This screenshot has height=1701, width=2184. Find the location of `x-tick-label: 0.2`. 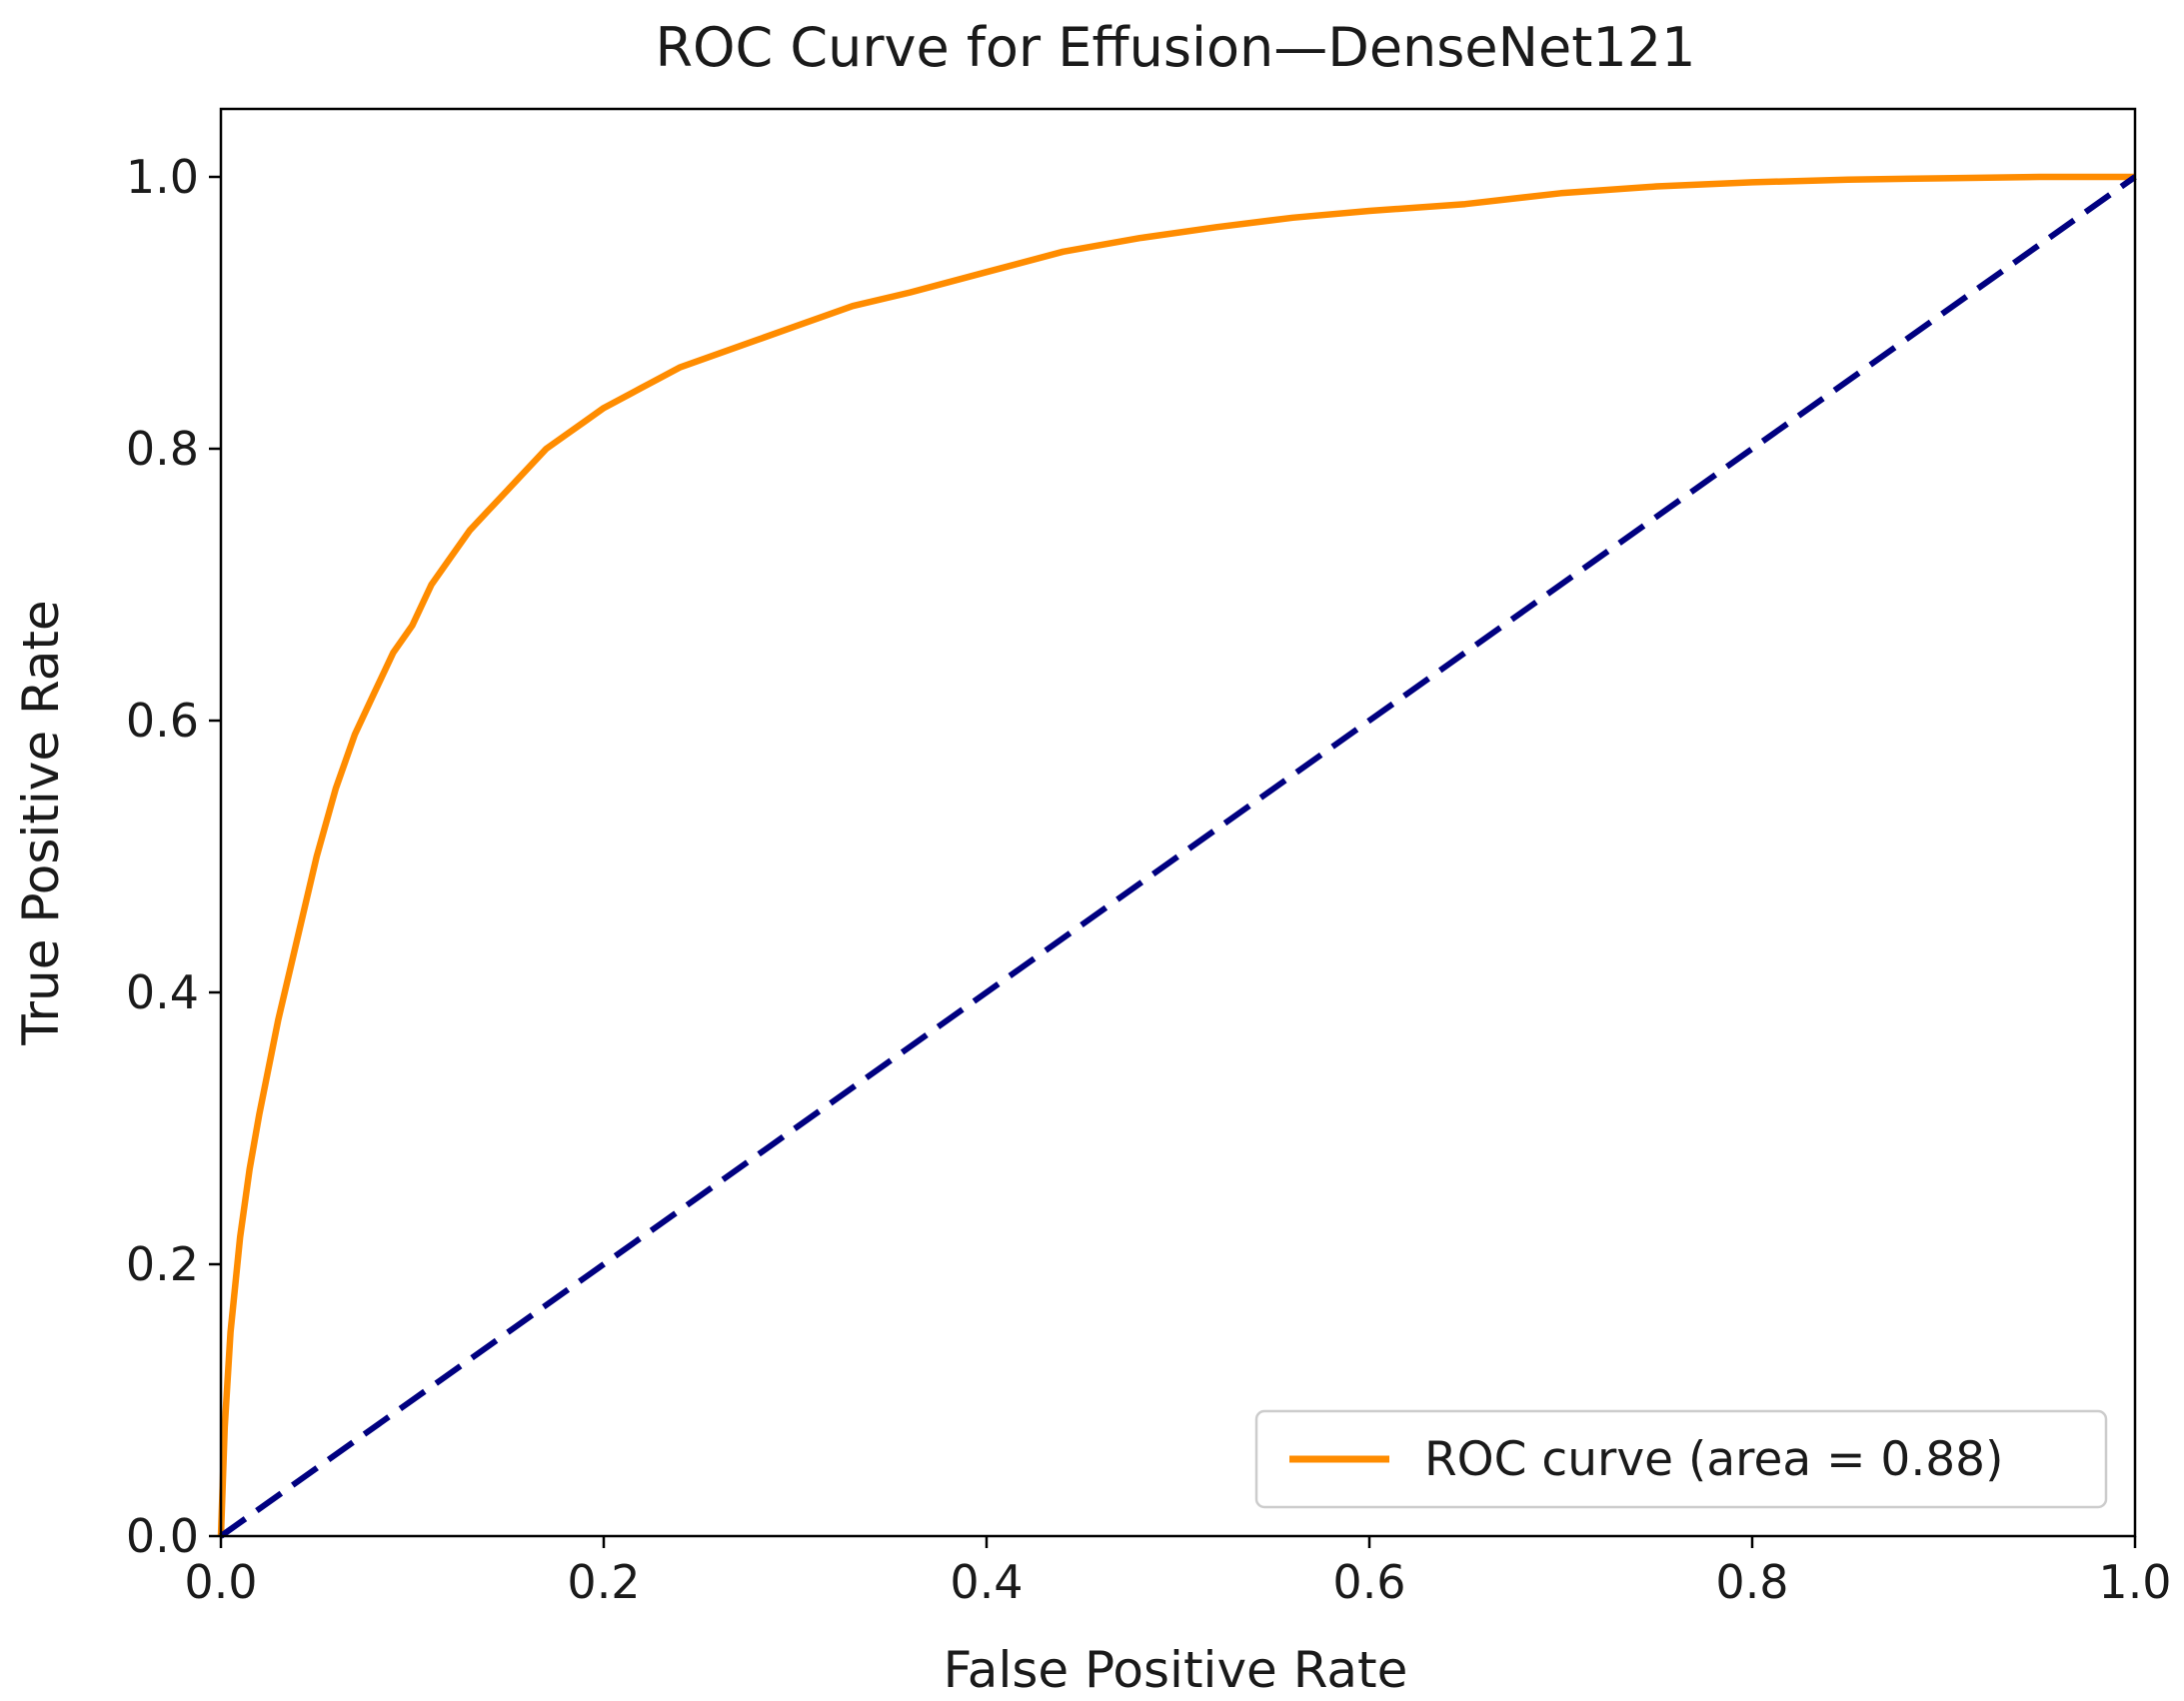

x-tick-label: 0.2 is located at coordinates (603, 1582).